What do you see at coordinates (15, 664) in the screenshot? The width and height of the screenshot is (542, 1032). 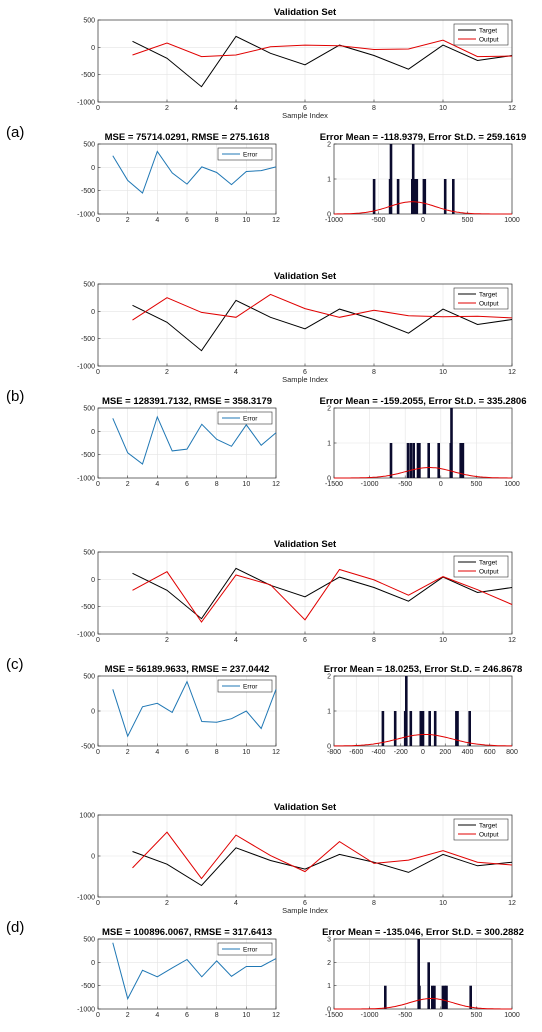 I see `panel-label: (c)` at bounding box center [15, 664].